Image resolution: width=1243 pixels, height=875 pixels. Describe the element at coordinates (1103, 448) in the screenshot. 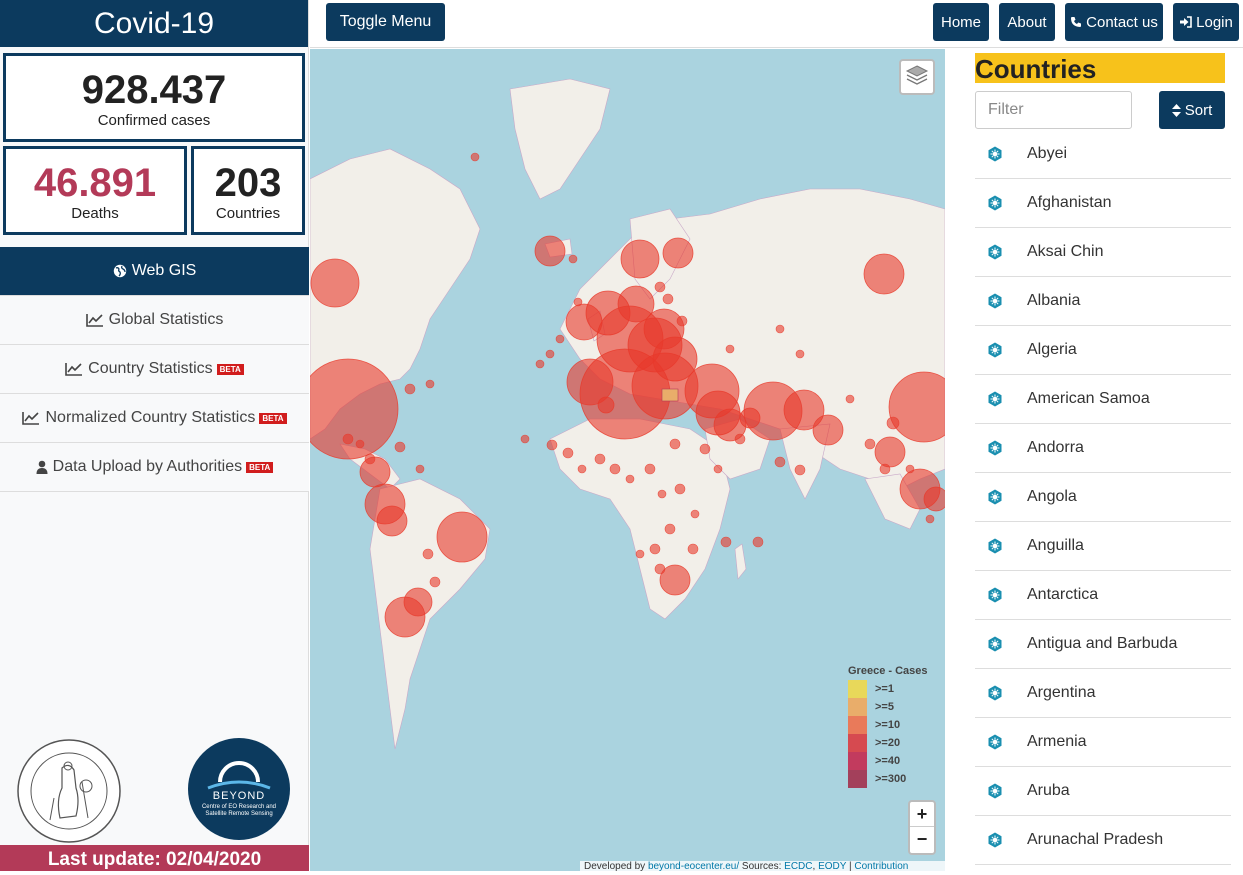

I see `country-list-item: Andorra` at that location.